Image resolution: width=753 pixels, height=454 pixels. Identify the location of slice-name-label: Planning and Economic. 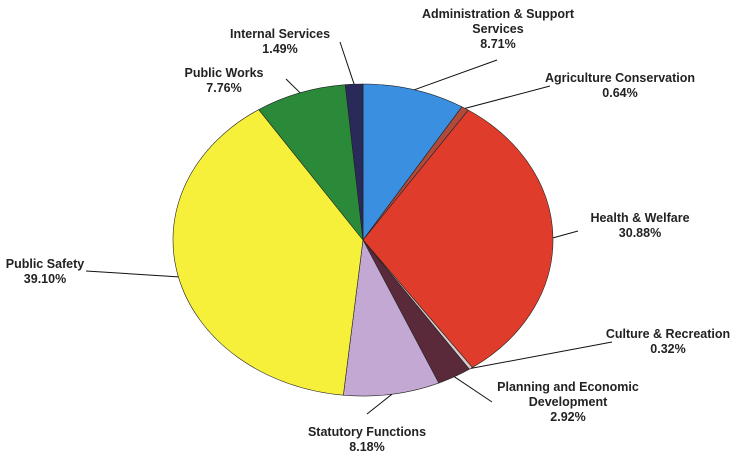
(568, 387).